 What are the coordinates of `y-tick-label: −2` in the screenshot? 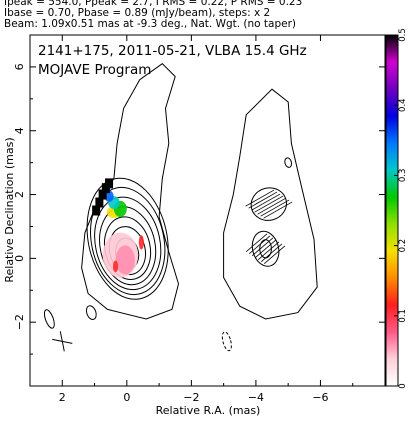 It's located at (19, 322).